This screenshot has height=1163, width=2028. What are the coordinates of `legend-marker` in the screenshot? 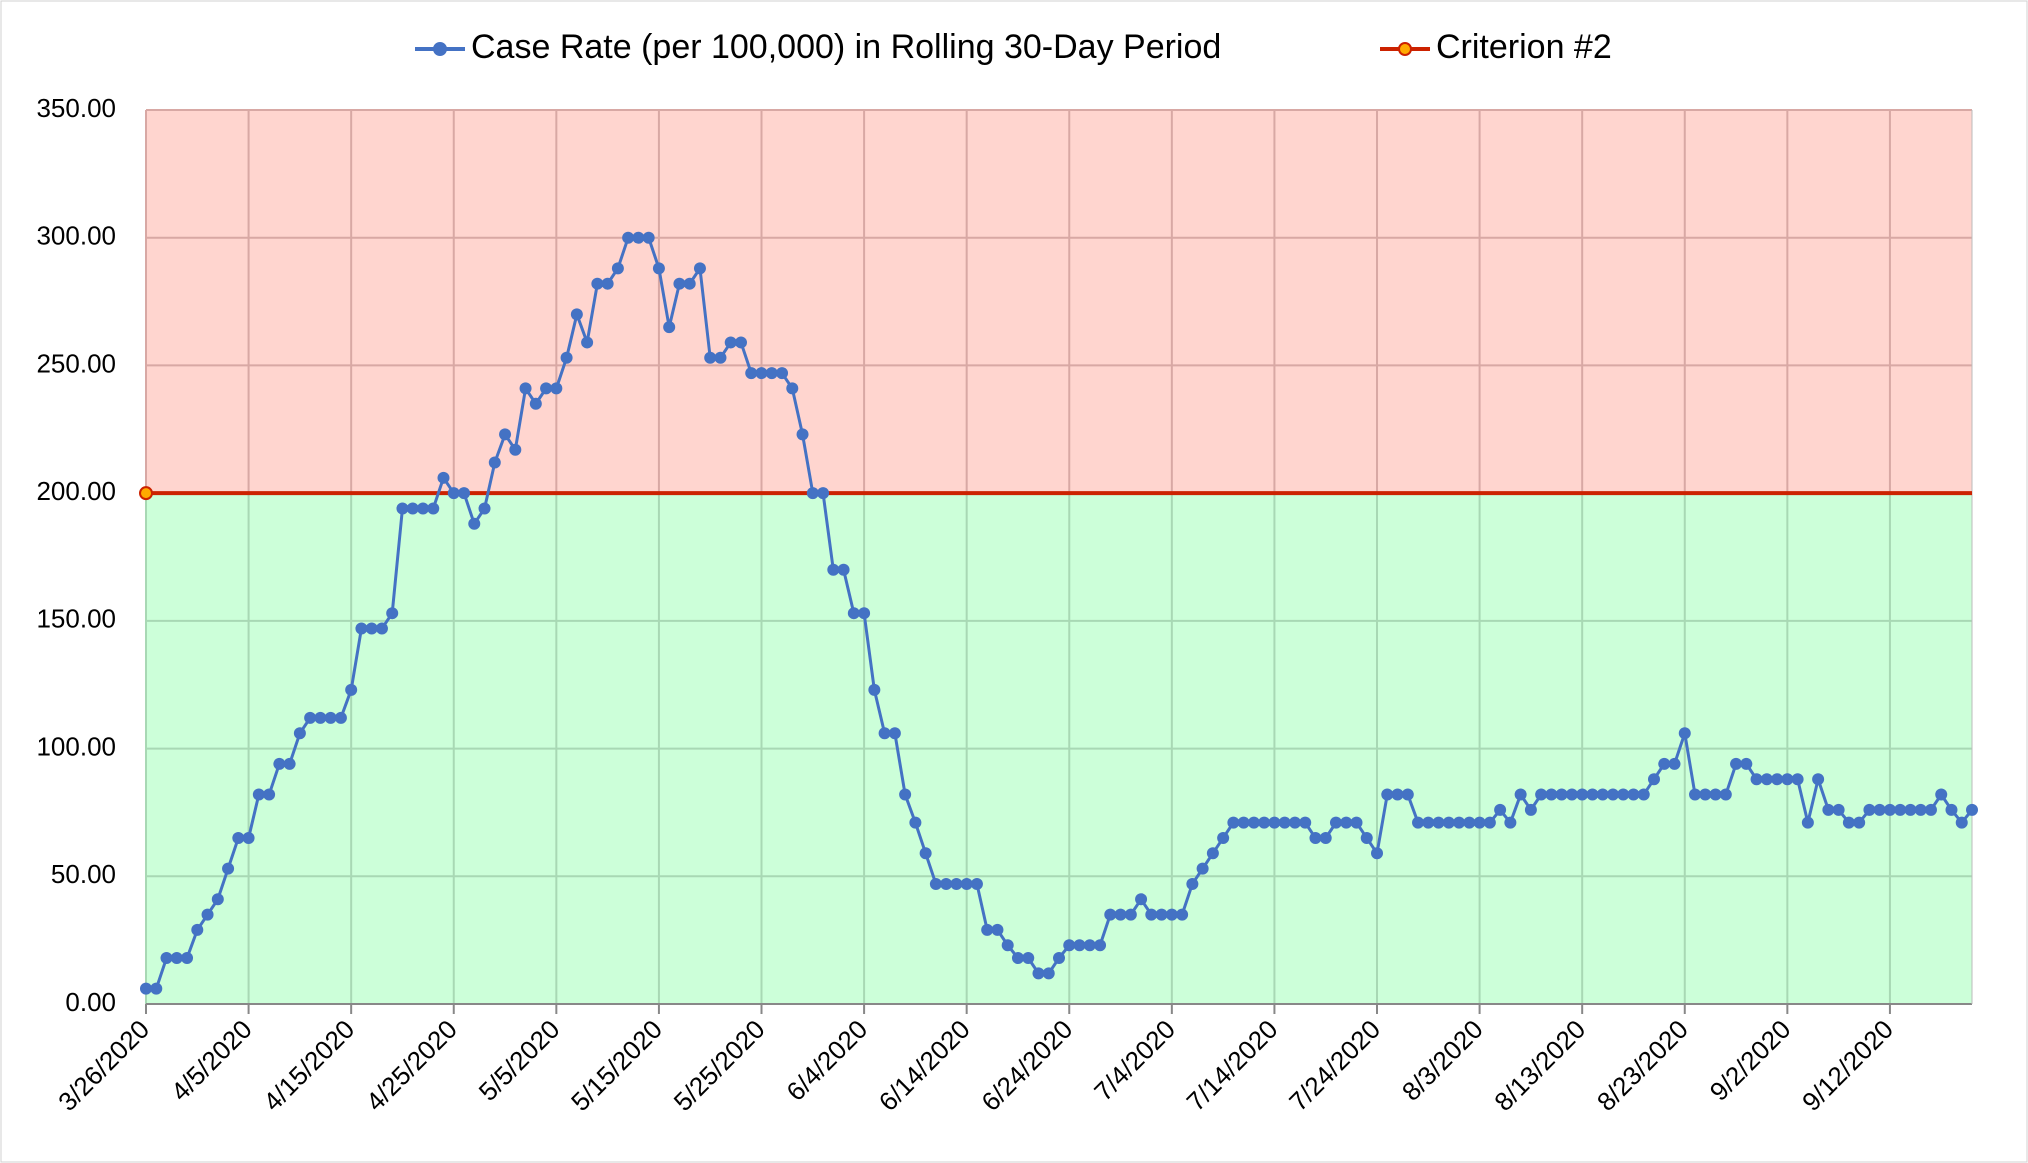 It's located at (440, 49).